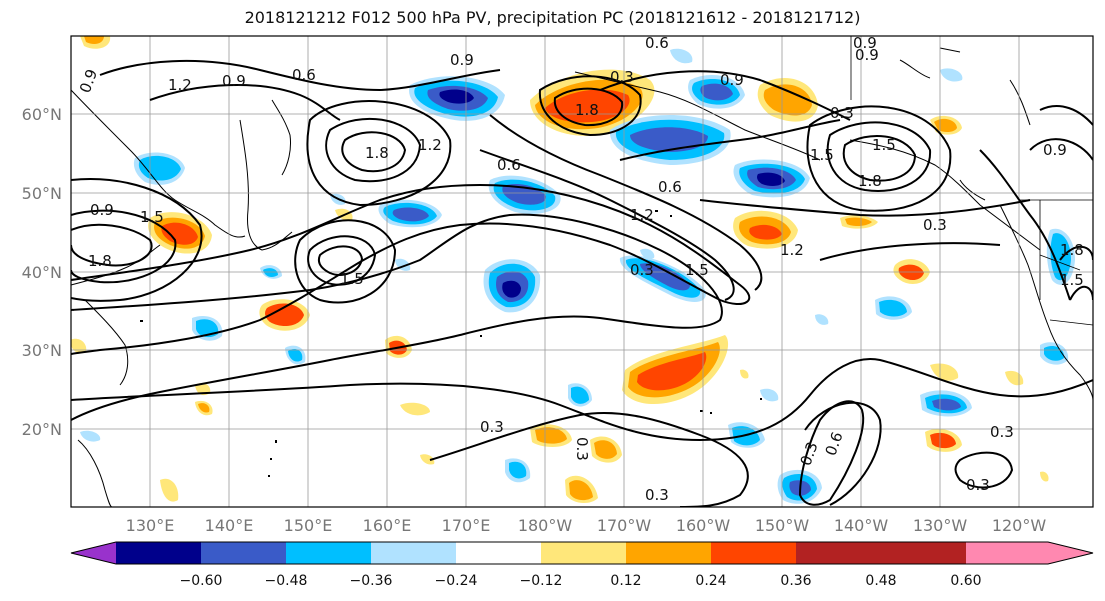  What do you see at coordinates (42, 114) in the screenshot?
I see `lat-label: 60°N` at bounding box center [42, 114].